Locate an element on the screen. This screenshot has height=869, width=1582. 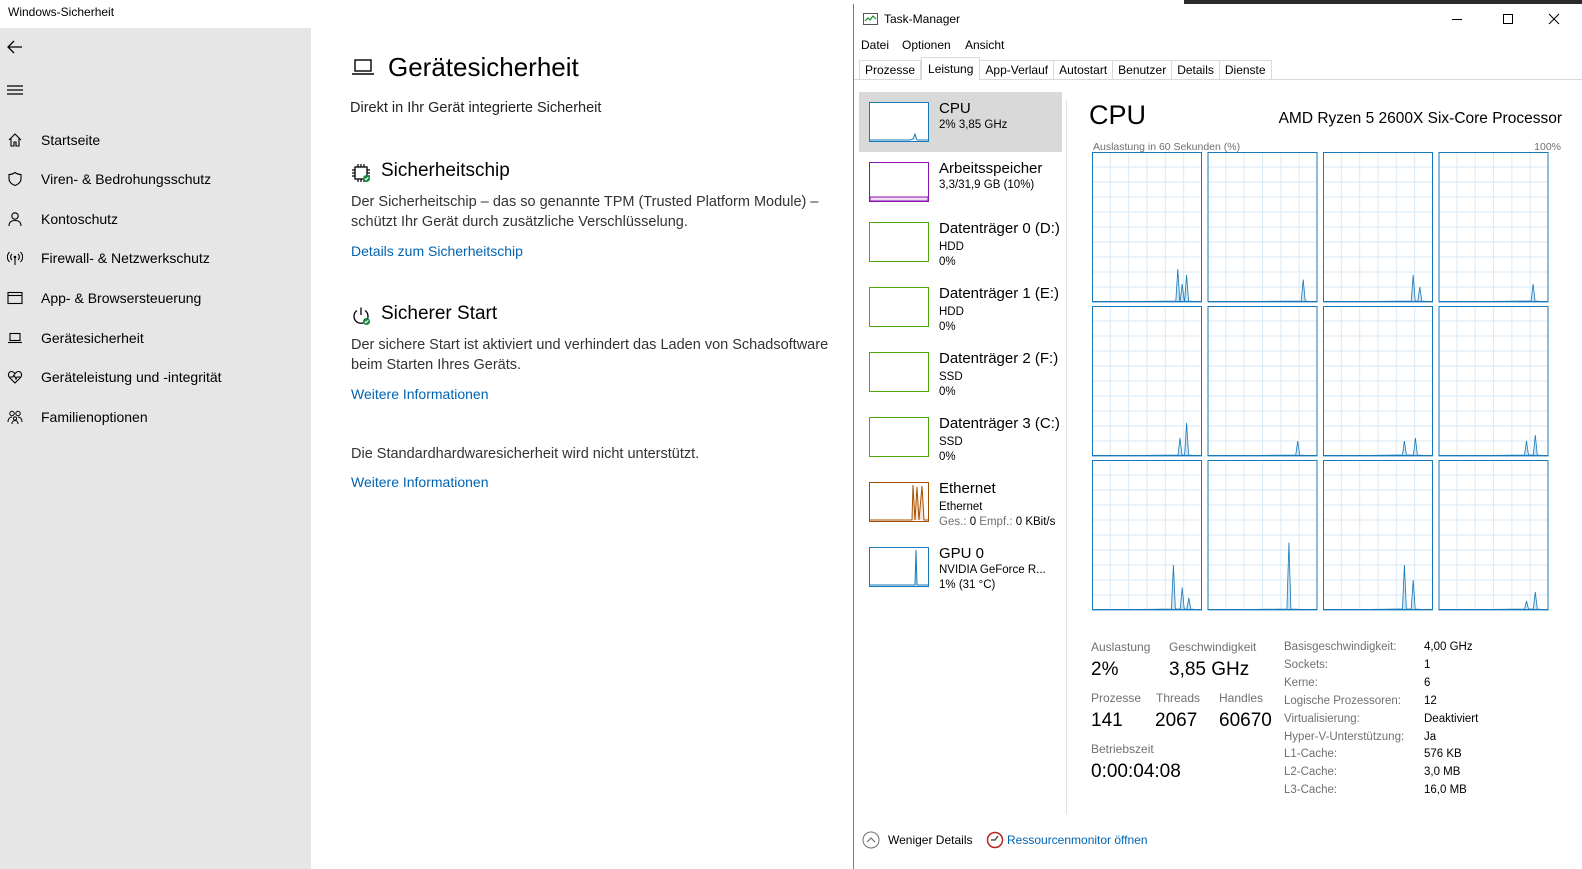
detail-value: 6 is located at coordinates (1427, 683).